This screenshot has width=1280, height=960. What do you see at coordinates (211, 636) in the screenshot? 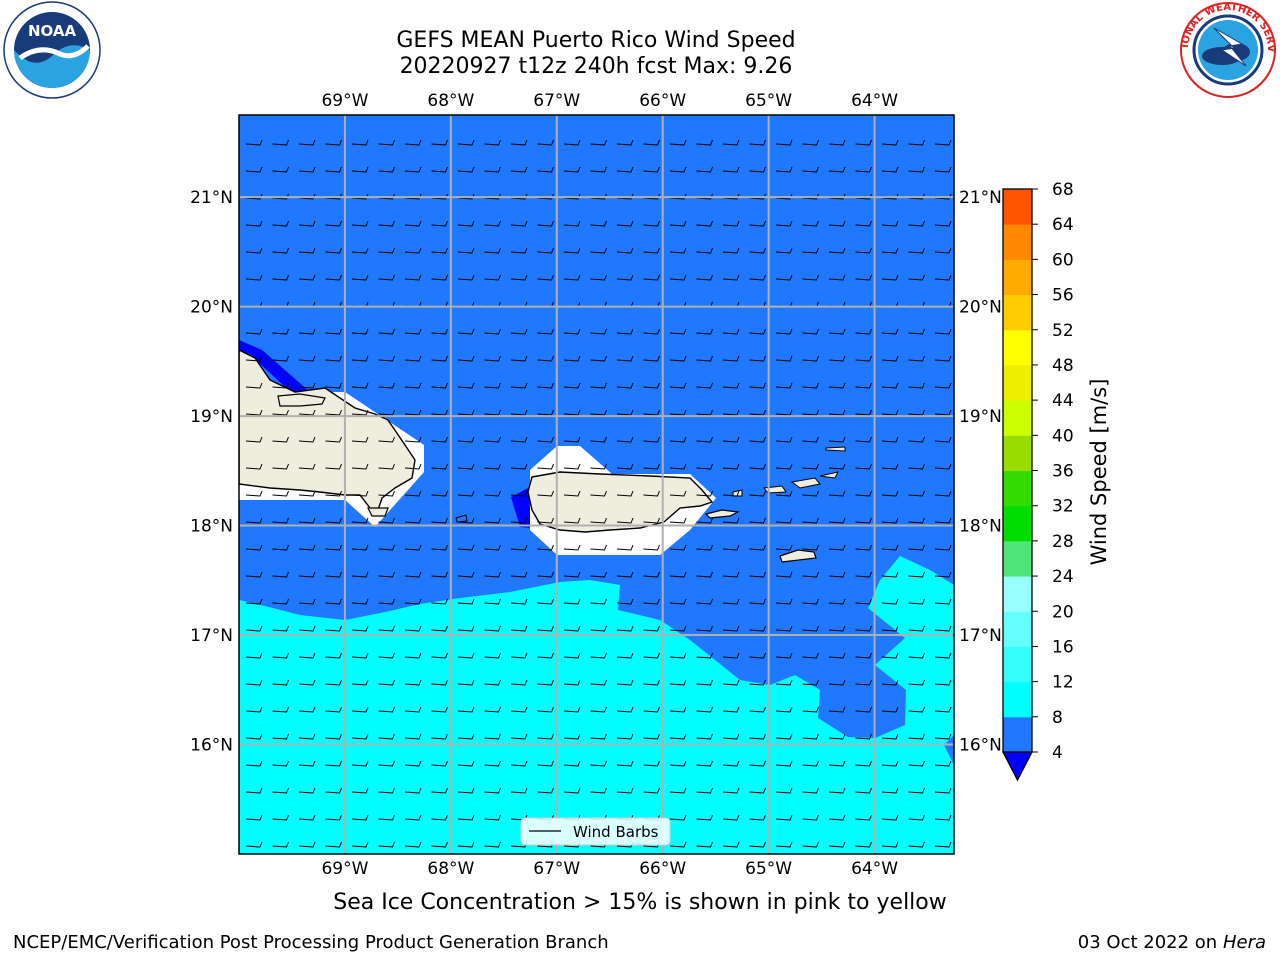
I see `lat-label-left: 17°N` at bounding box center [211, 636].